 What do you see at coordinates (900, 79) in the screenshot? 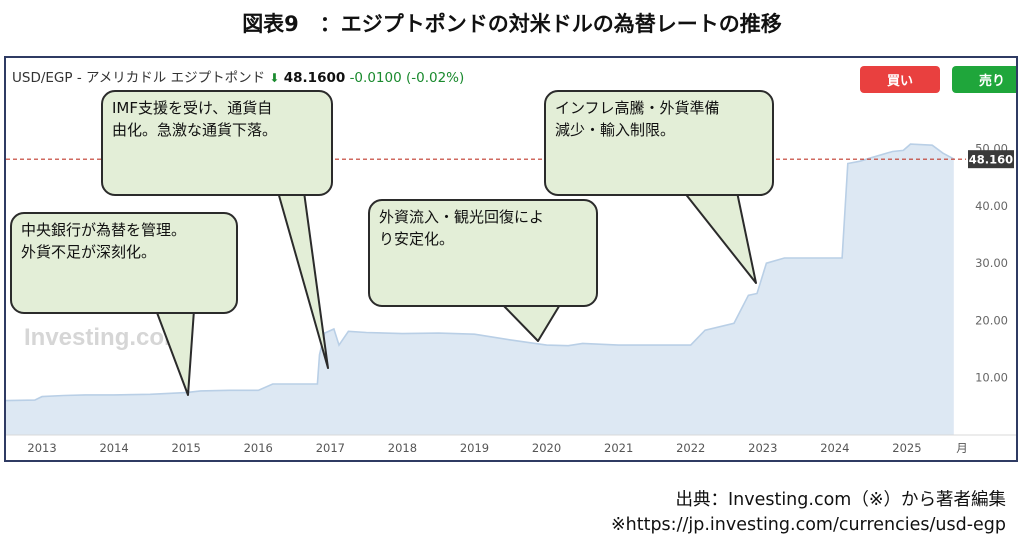
I see `buy-button: 買い` at bounding box center [900, 79].